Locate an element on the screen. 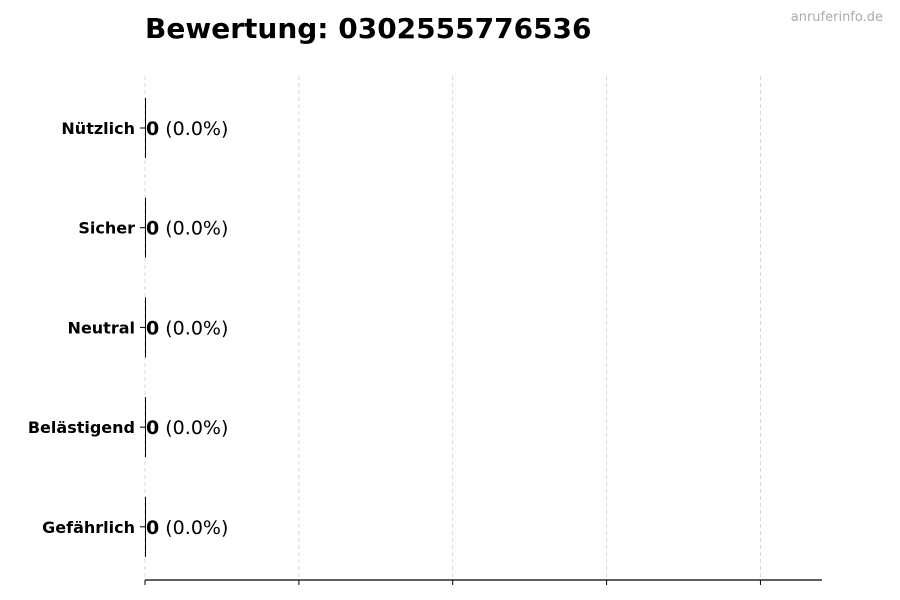 This screenshot has height=600, width=900. category-label: Sicher is located at coordinates (106, 228).